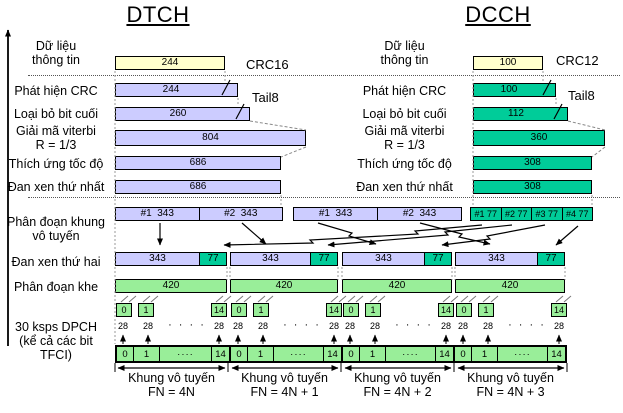 The width and height of the screenshot is (623, 413). Describe the element at coordinates (158, 14) in the screenshot. I see `dtch-title: DTCH` at that location.